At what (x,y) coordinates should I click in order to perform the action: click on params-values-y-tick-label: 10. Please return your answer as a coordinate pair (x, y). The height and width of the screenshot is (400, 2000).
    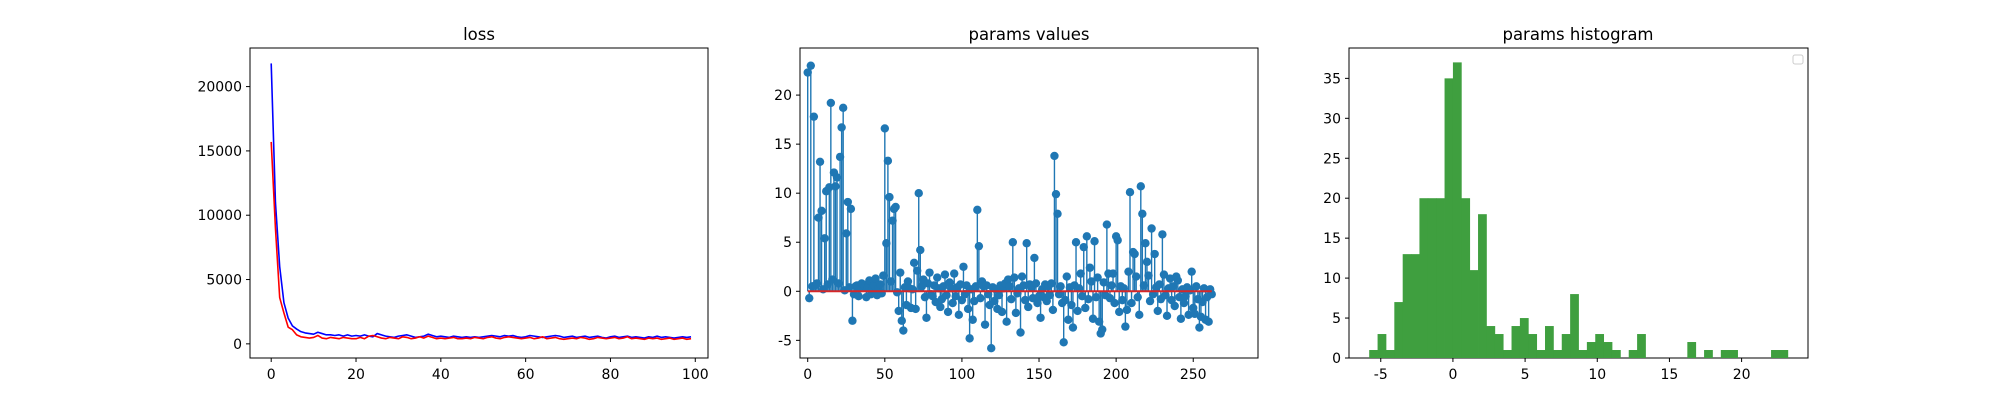
    Looking at the image, I should click on (783, 194).